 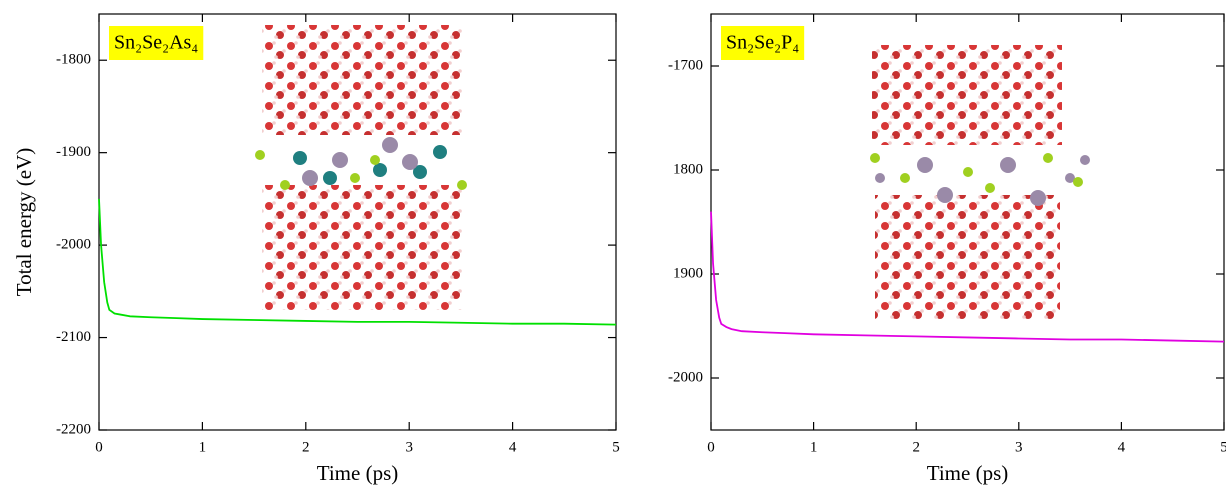 I want to click on annotation: Sn₂Se₂As₄, so click(x=156, y=43).